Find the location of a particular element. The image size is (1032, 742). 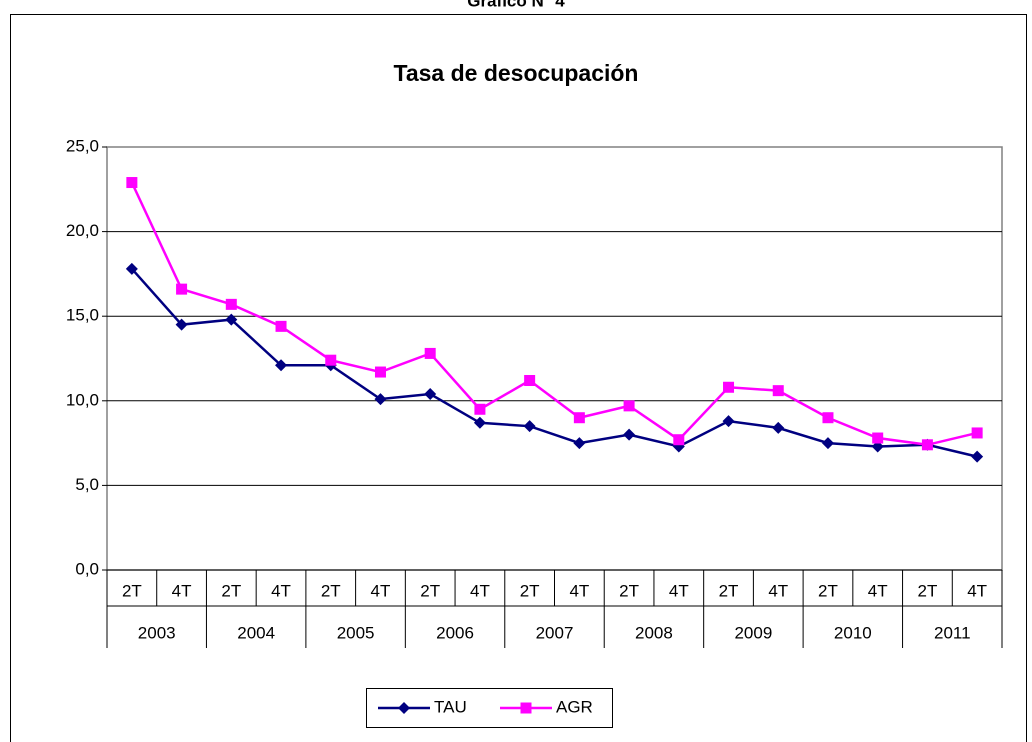

x-group-label: 2007 is located at coordinates (555, 632).